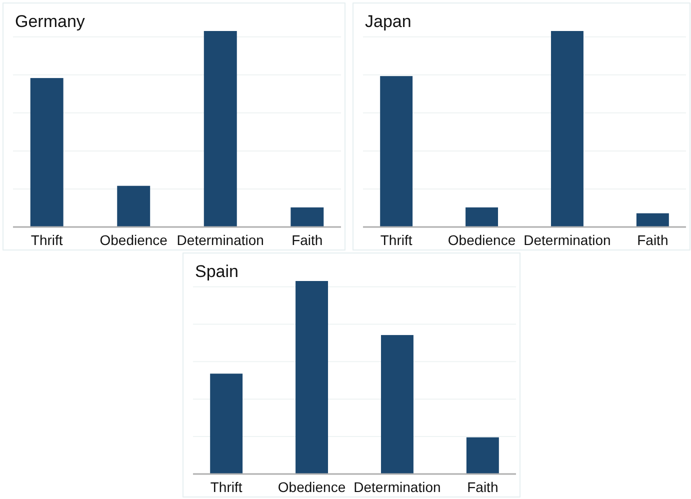 The height and width of the screenshot is (499, 691). What do you see at coordinates (388, 21) in the screenshot?
I see `chart-title: Japan` at bounding box center [388, 21].